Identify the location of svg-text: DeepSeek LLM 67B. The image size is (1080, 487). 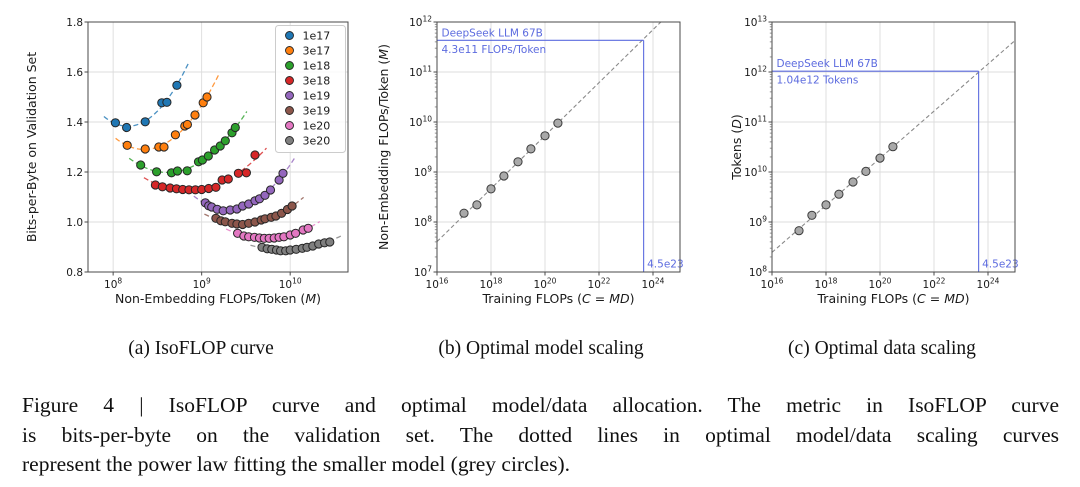
(492, 33).